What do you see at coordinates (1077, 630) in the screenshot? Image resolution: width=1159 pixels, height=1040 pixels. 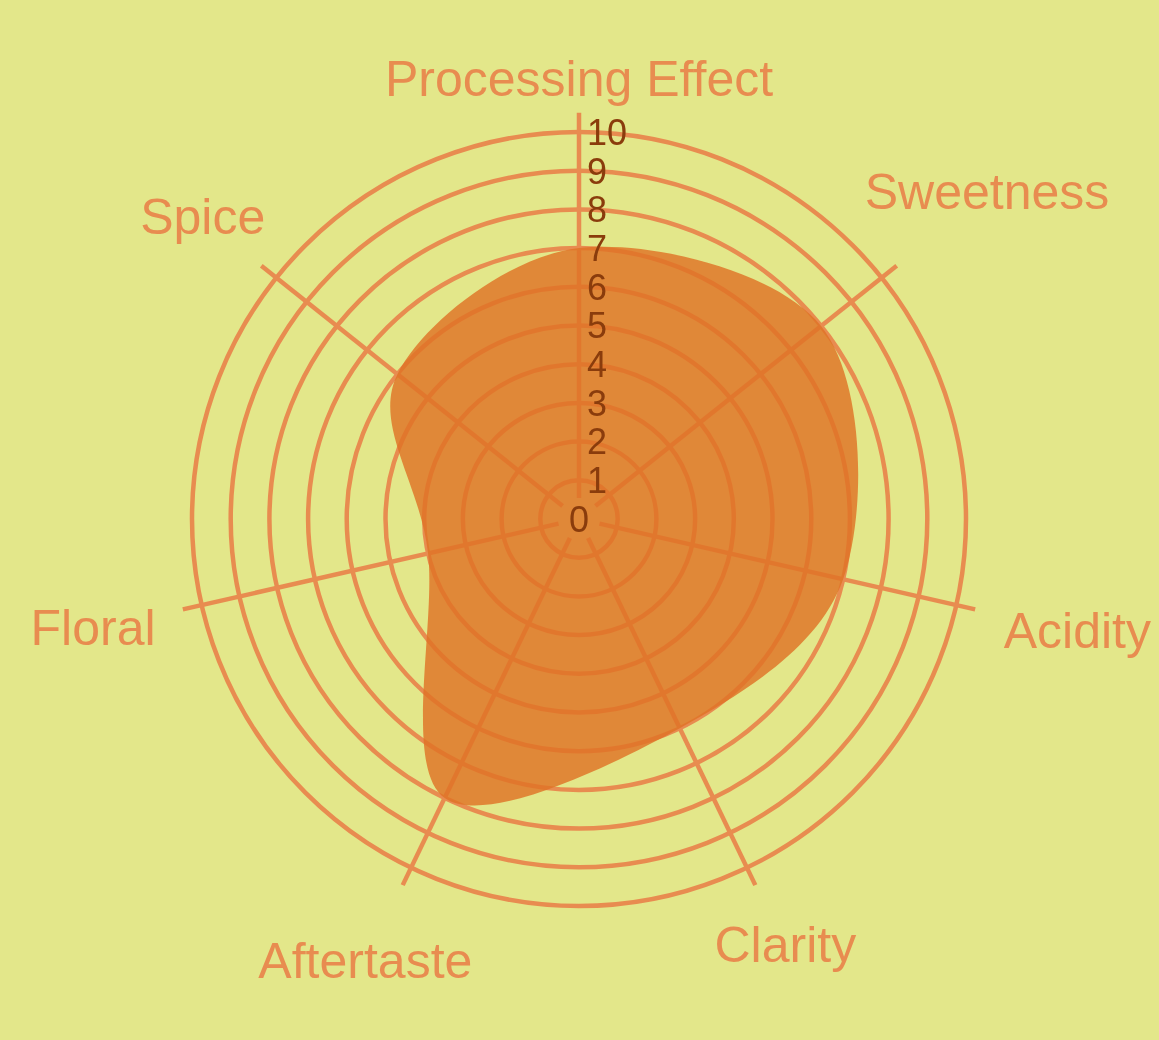 I see `spoke-label: Acidity` at bounding box center [1077, 630].